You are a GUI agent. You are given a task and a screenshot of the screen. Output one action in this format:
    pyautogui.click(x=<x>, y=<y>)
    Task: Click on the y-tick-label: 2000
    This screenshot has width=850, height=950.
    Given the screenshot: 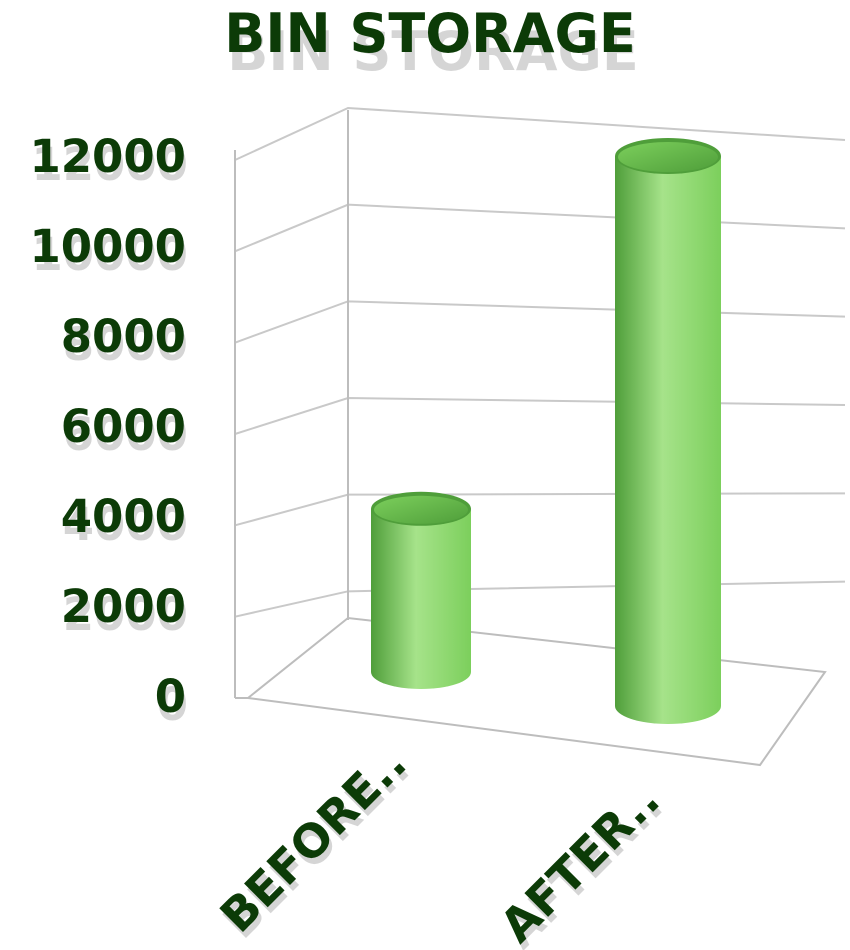 What is the action you would take?
    pyautogui.click(x=123, y=606)
    